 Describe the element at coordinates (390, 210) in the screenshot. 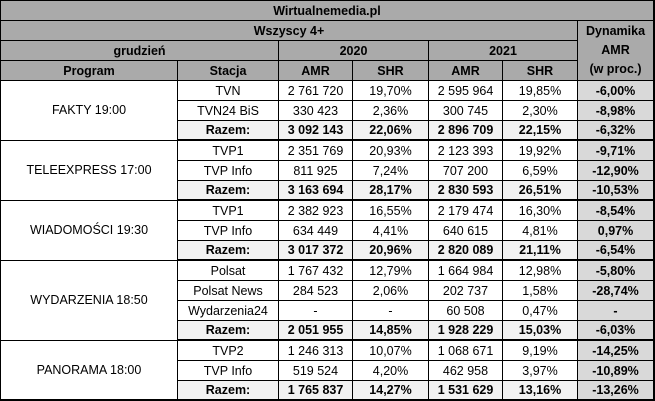

I see `shr-2020-cell: 16,55%` at that location.